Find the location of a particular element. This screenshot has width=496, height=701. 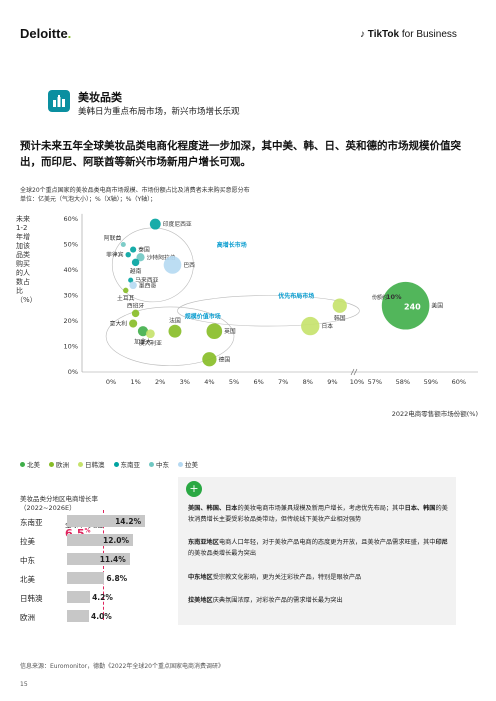

bubble-label: 菲律宾 is located at coordinates (115, 255).